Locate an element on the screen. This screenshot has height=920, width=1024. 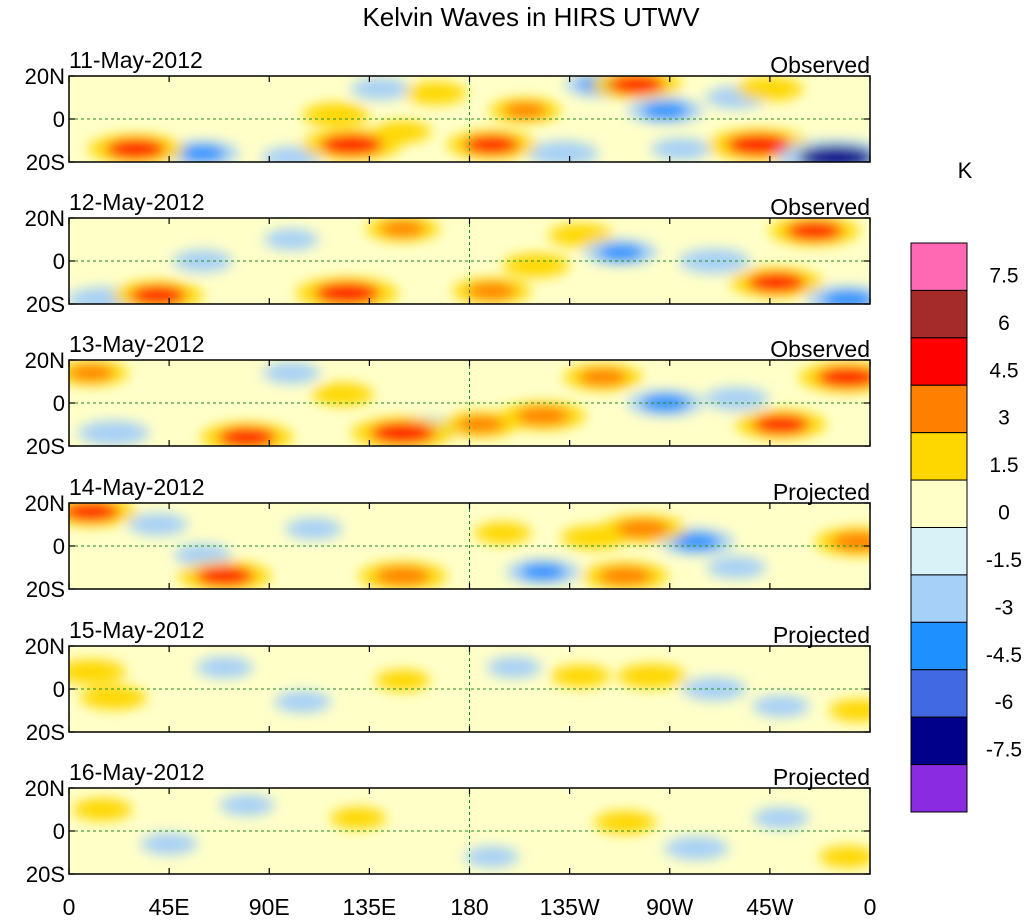
colorbar-tick-label: 7.5 is located at coordinates (1003, 275).